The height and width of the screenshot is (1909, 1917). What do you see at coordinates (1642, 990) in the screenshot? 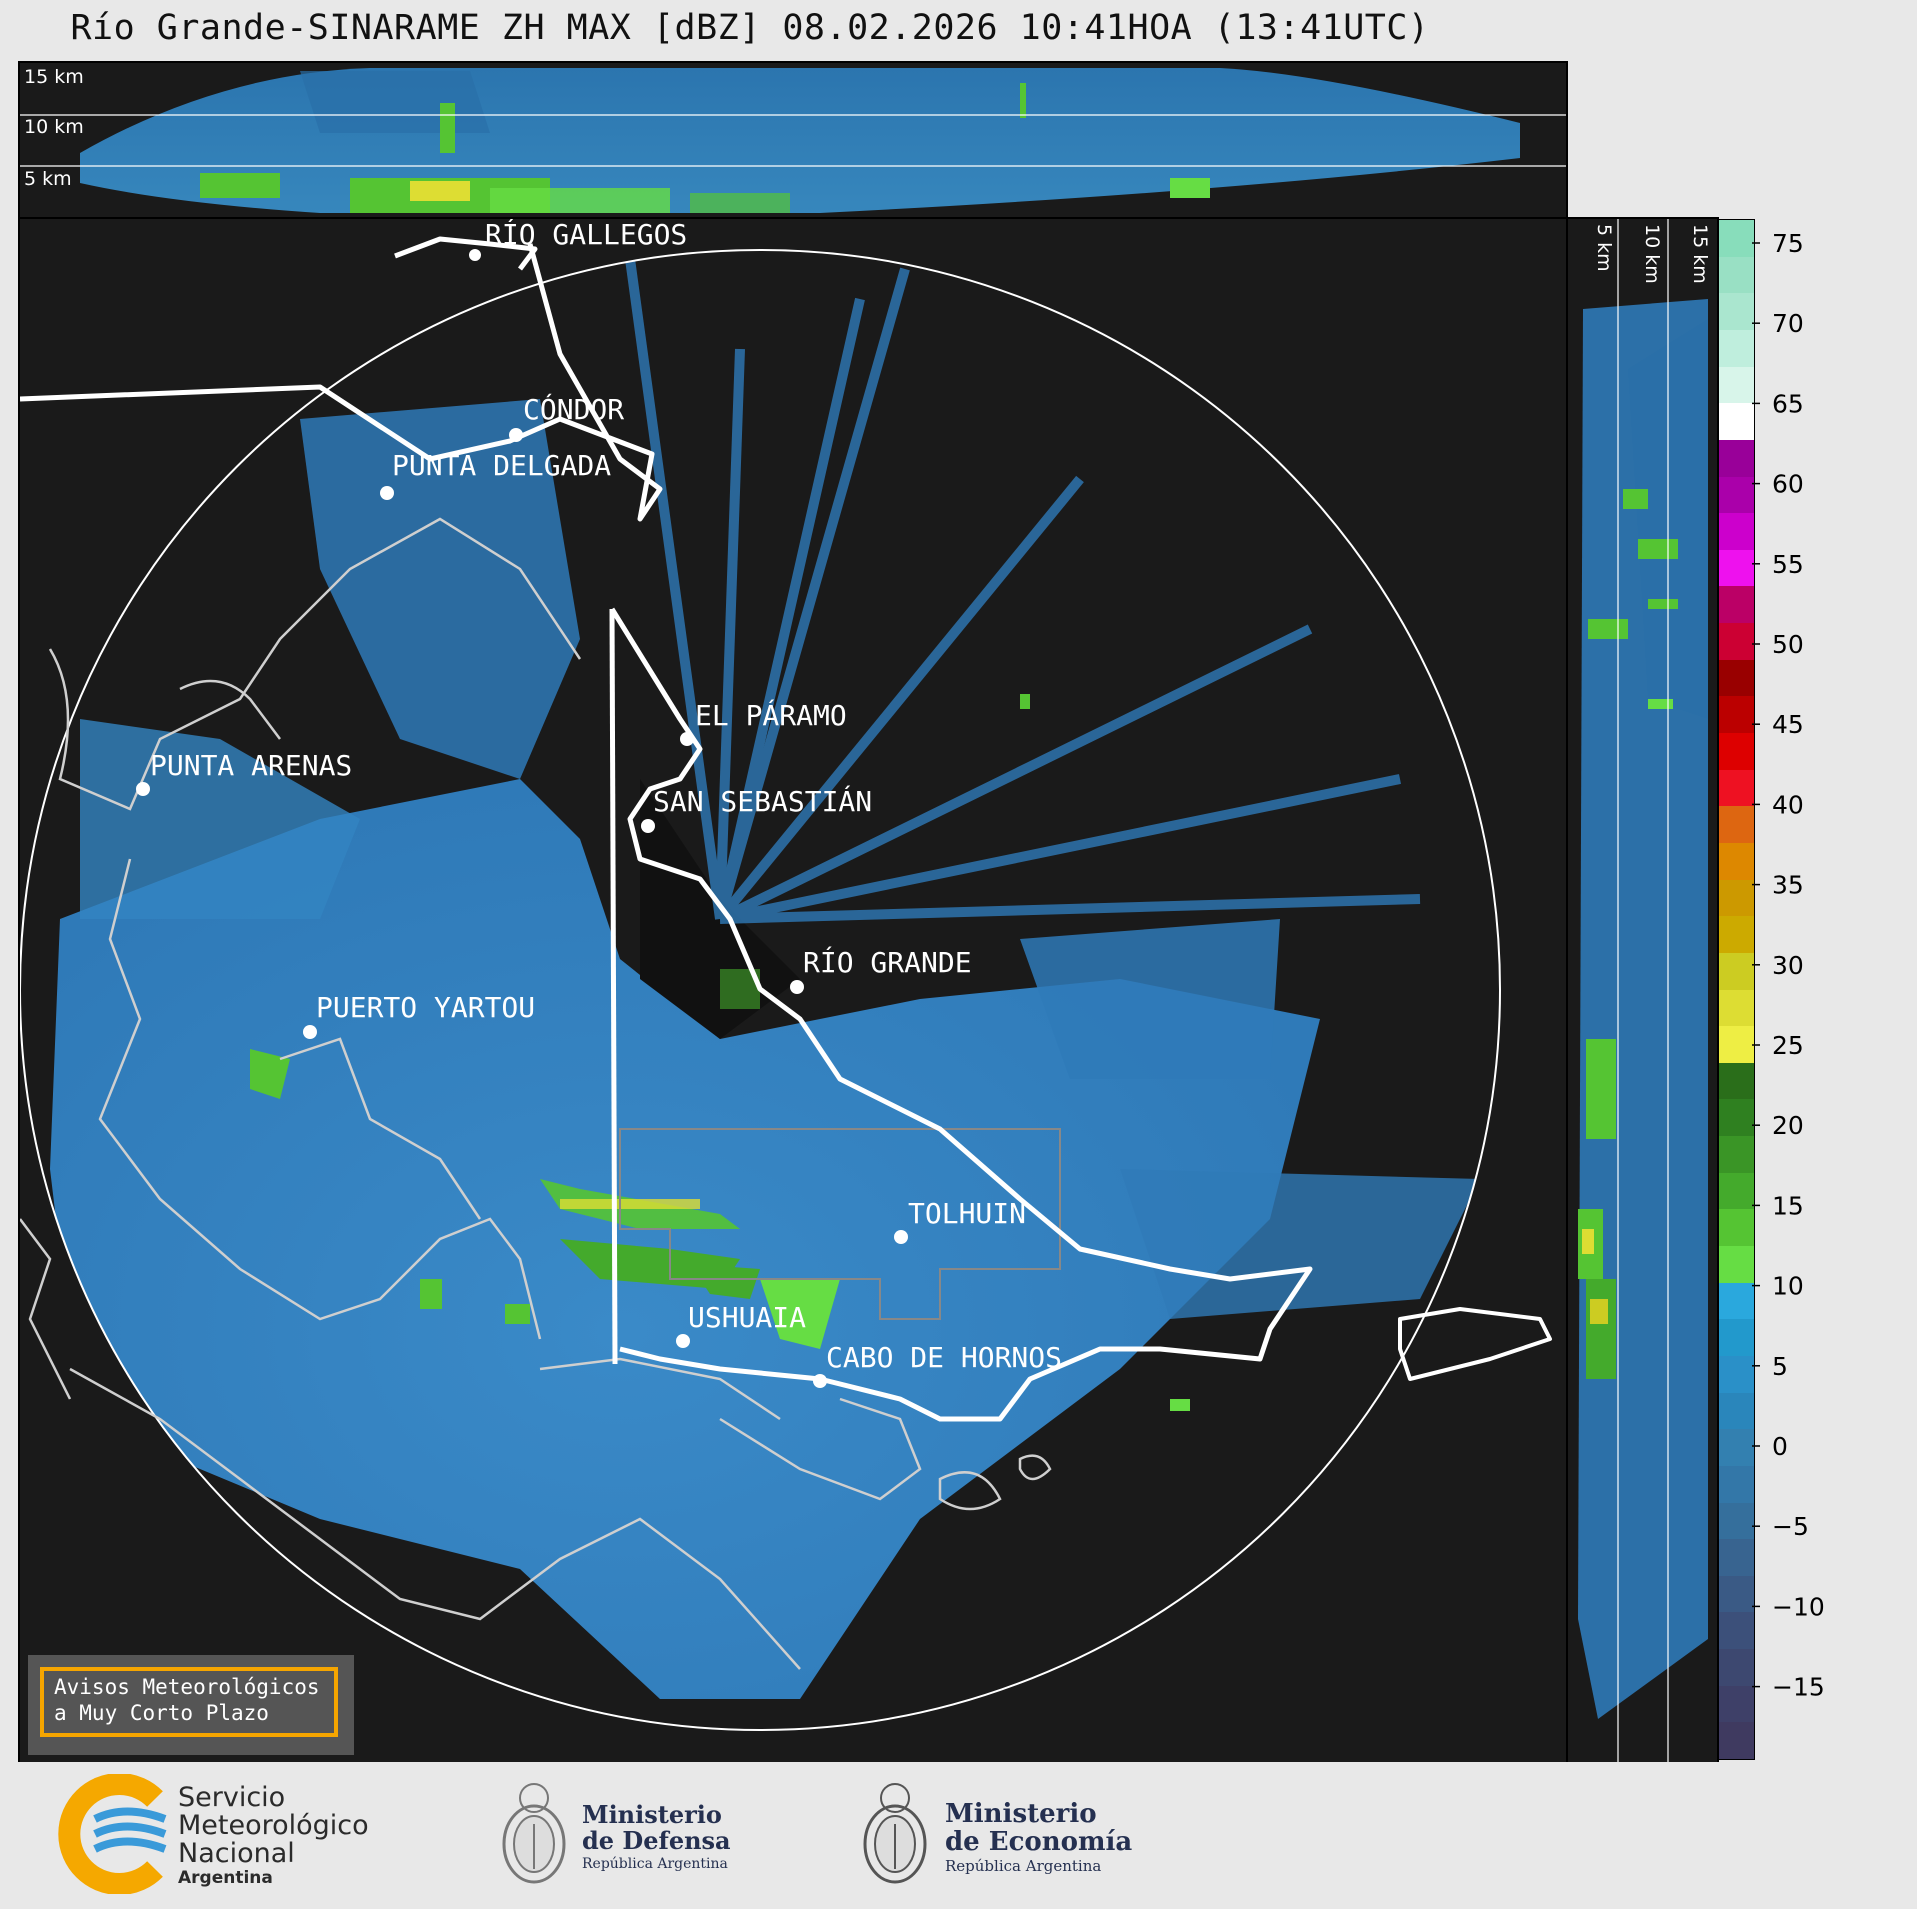
I see `side-height-profile: 5 km 10 km 15 km` at bounding box center [1642, 990].